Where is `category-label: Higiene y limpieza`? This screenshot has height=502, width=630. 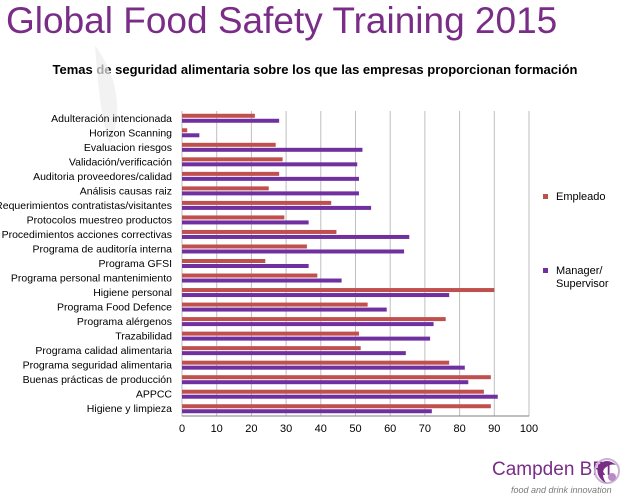 category-label: Higiene y limpieza is located at coordinates (129, 409).